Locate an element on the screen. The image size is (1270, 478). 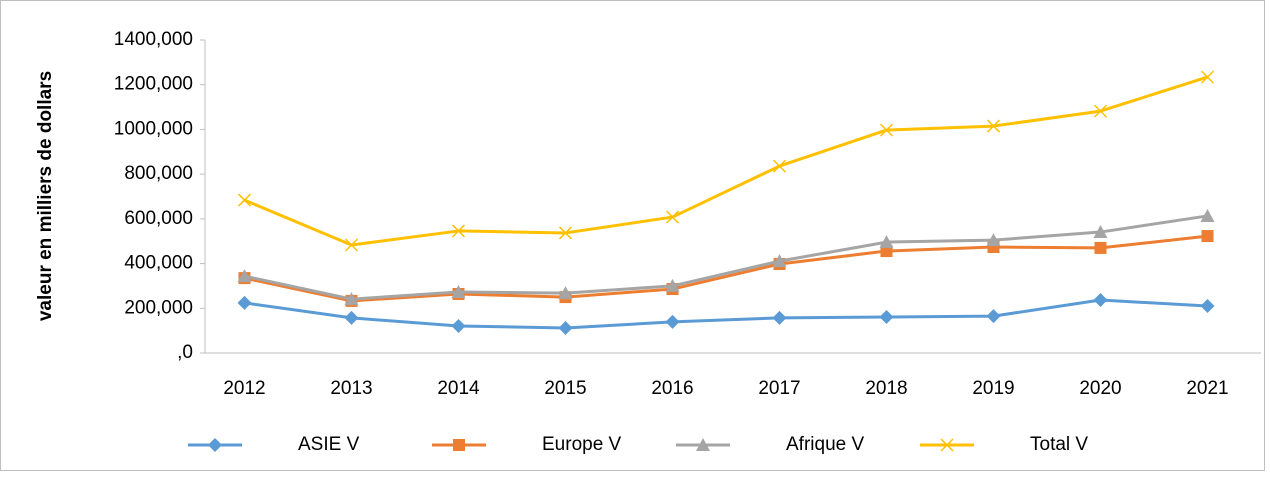
y-tick-label: 800,000 is located at coordinates (158, 173).